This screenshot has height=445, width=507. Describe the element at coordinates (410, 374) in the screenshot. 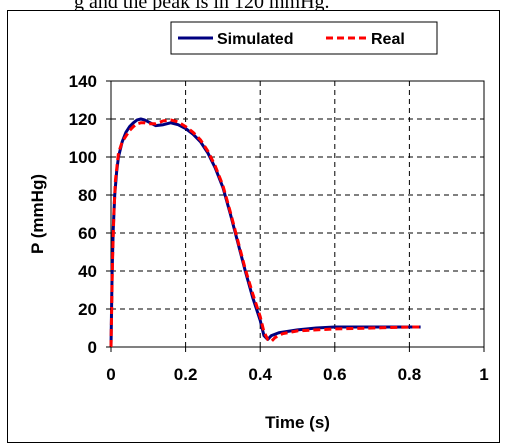

I see `x-tick-label: 0.8` at that location.